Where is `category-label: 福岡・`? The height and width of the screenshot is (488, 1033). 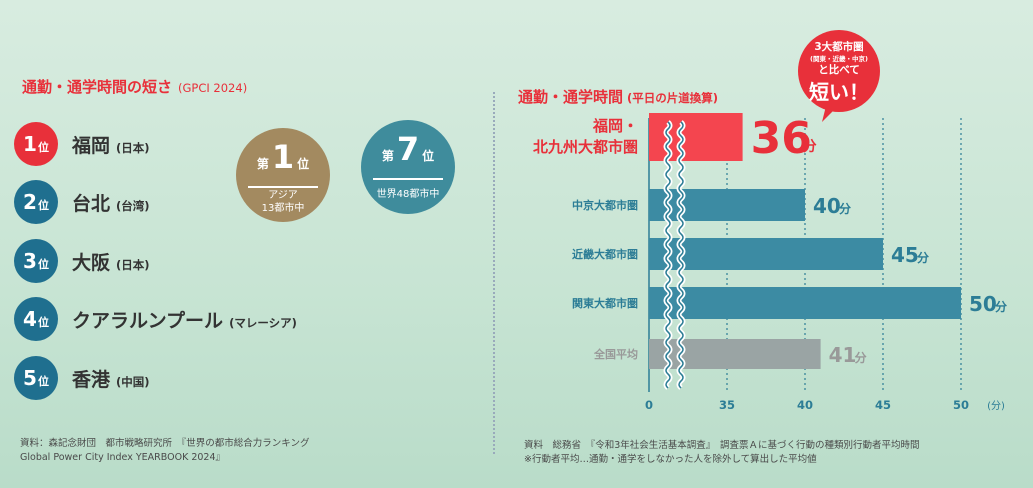 category-label: 福岡・ is located at coordinates (615, 126).